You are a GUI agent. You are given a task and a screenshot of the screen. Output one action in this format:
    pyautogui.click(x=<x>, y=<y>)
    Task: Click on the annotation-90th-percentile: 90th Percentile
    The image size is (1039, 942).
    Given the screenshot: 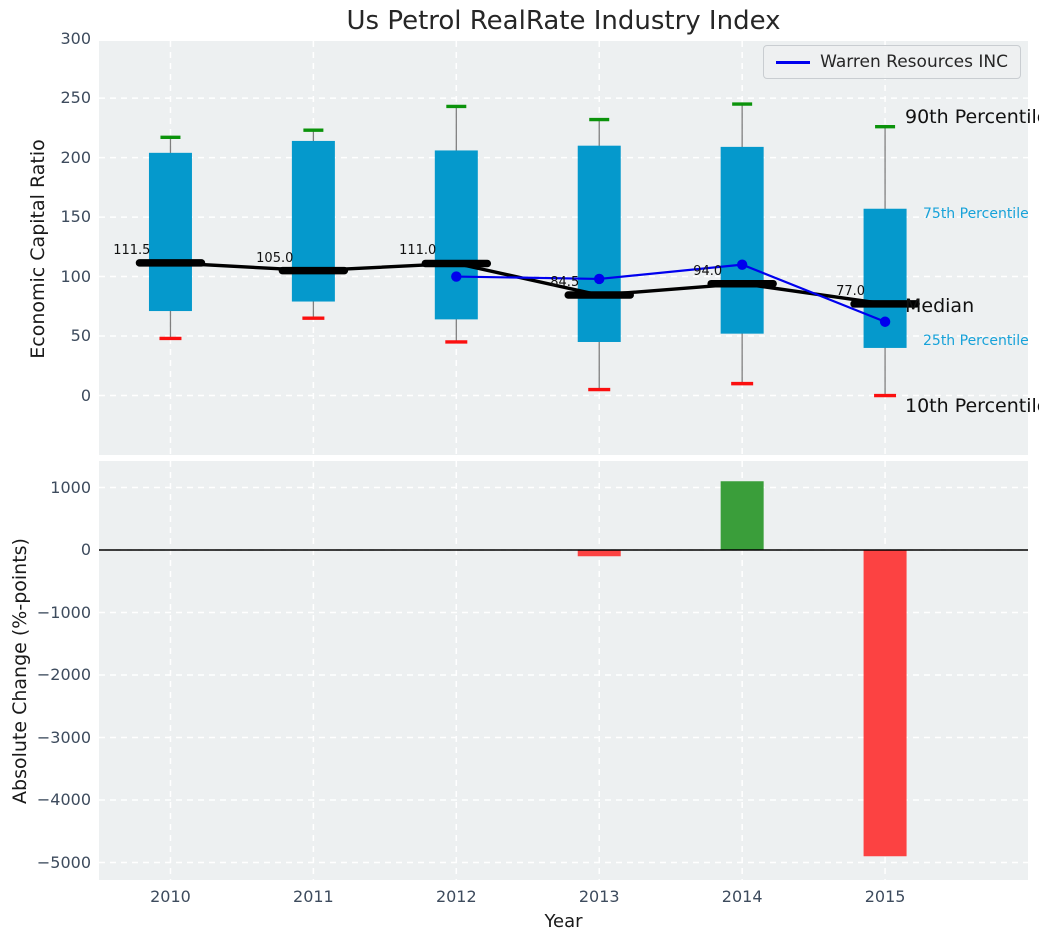 What is the action you would take?
    pyautogui.click(x=972, y=116)
    